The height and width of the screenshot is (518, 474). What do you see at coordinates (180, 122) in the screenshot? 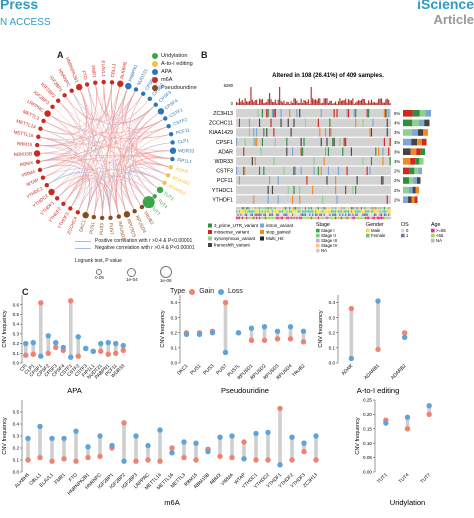
I see `gene-label: CSTF2` at bounding box center [180, 122].